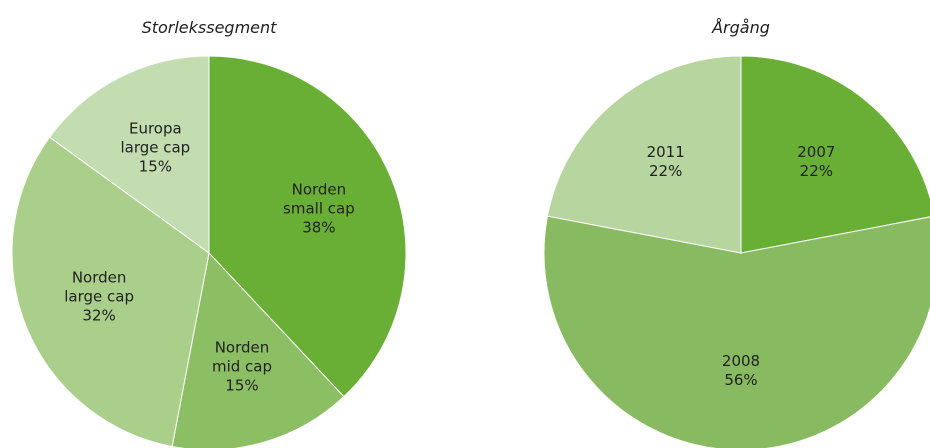 The height and width of the screenshot is (448, 930). I want to click on slice-label: 2008 56%, so click(741, 371).